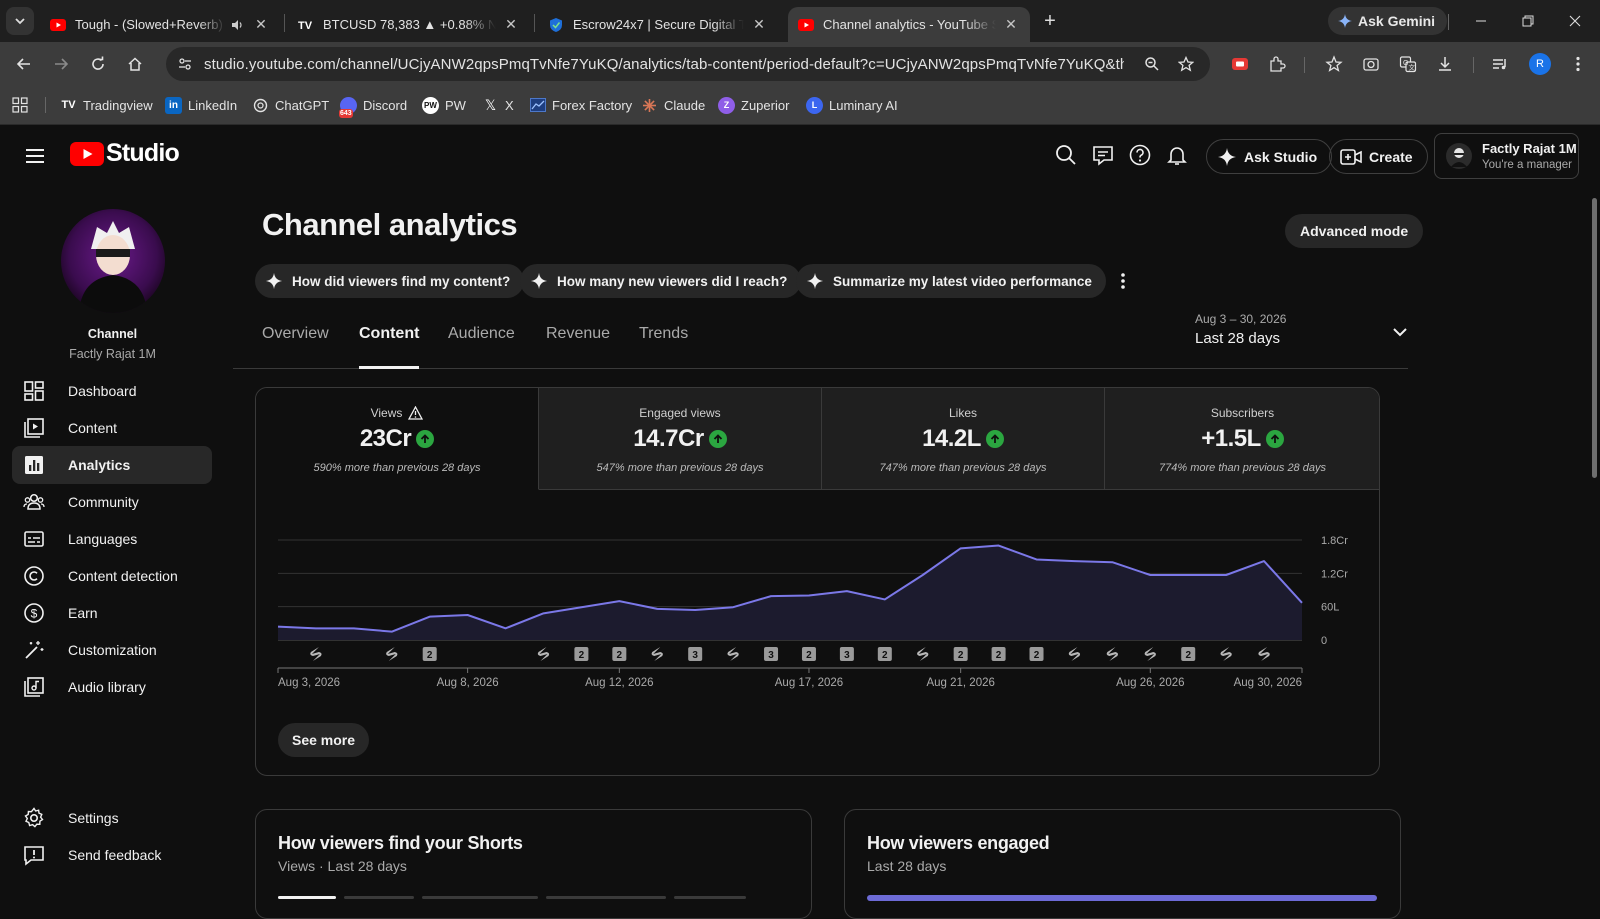  What do you see at coordinates (1528, 21) in the screenshot?
I see `restore-icon` at bounding box center [1528, 21].